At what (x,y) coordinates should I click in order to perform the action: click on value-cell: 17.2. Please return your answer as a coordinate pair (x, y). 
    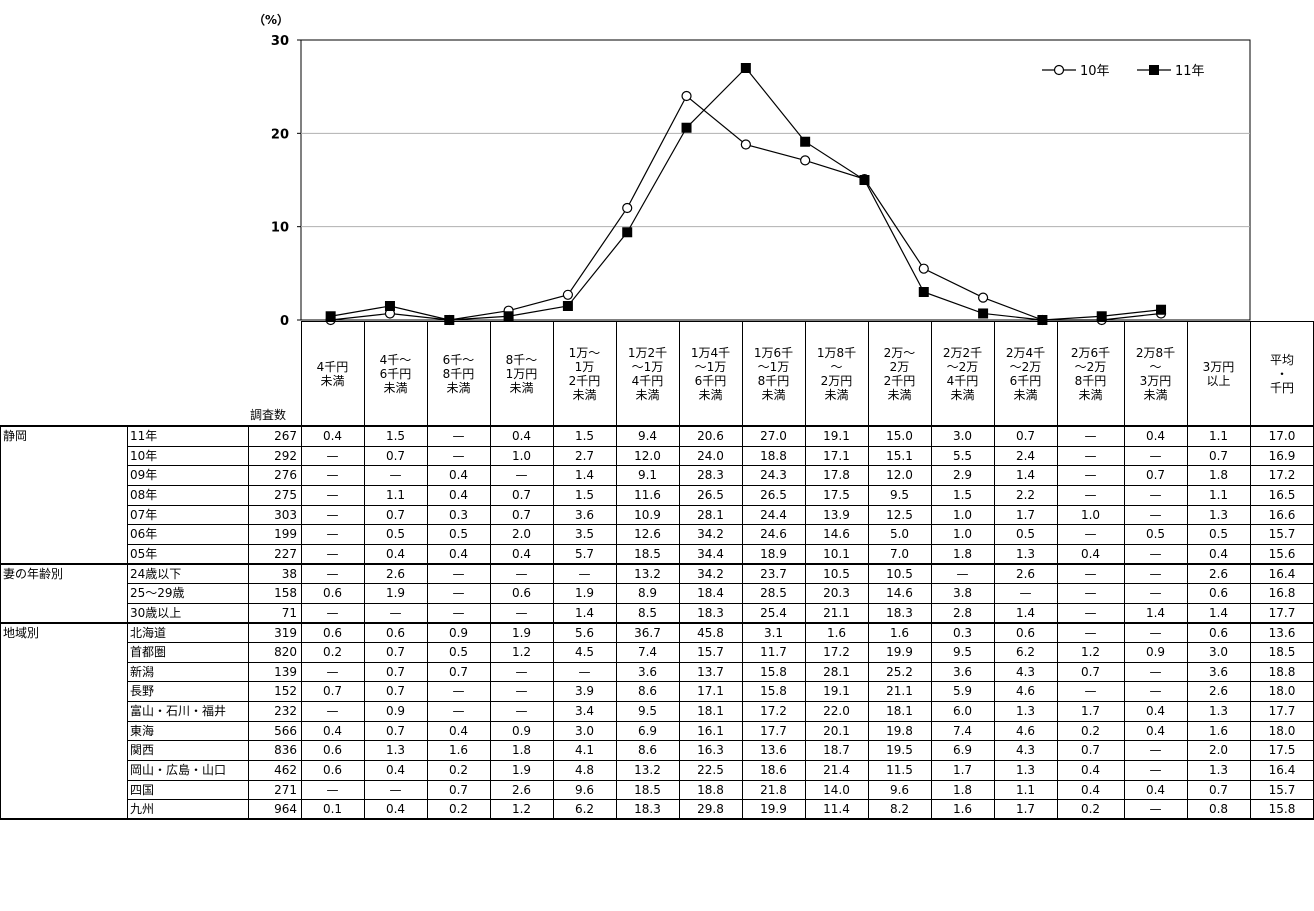
    Looking at the image, I should click on (773, 711).